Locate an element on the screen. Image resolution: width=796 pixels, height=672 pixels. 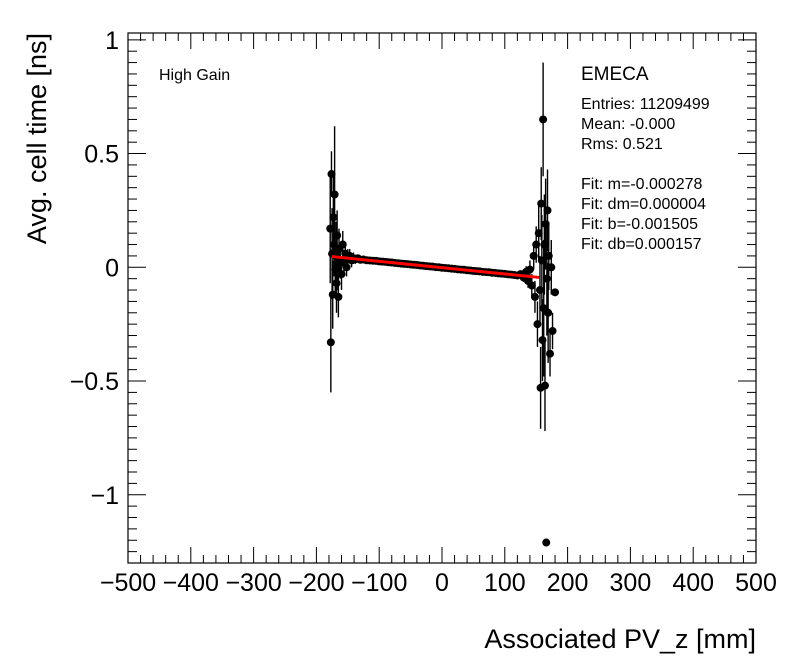
x-tick-label: 0 is located at coordinates (442, 583).